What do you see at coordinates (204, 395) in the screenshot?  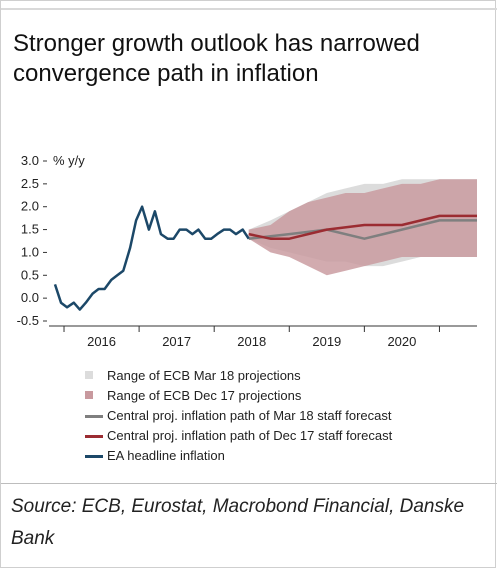 I see `legend-label: Range of ECB Dec 17 projections` at bounding box center [204, 395].